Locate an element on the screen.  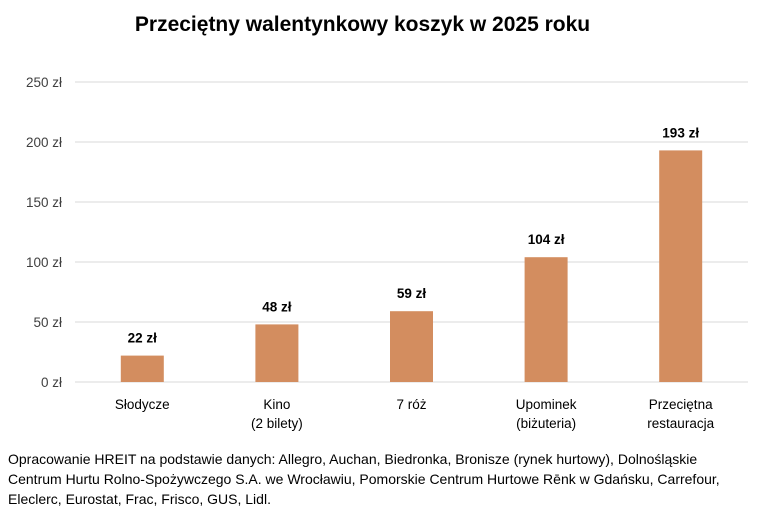
y-tick-label: 200 zł is located at coordinates (44, 142).